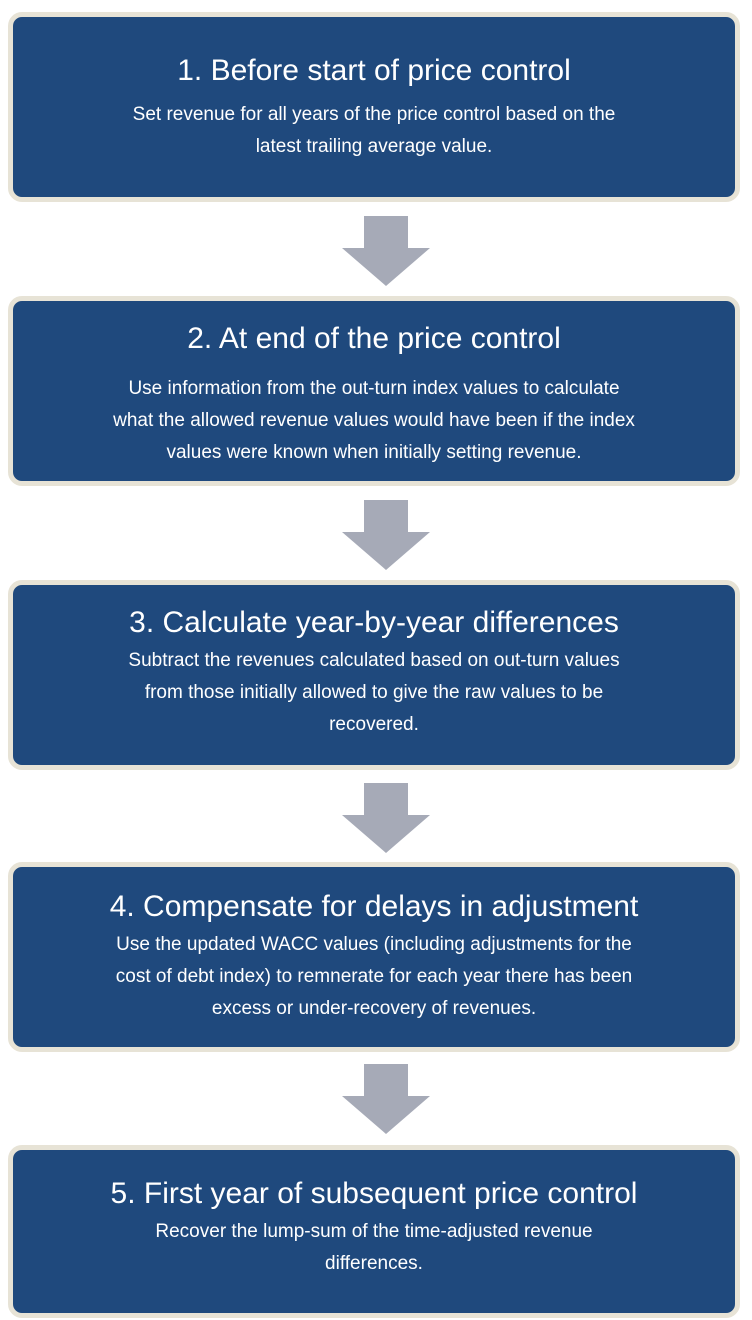 The width and height of the screenshot is (752, 1320). I want to click on step-title: 1. Before start of price control, so click(374, 70).